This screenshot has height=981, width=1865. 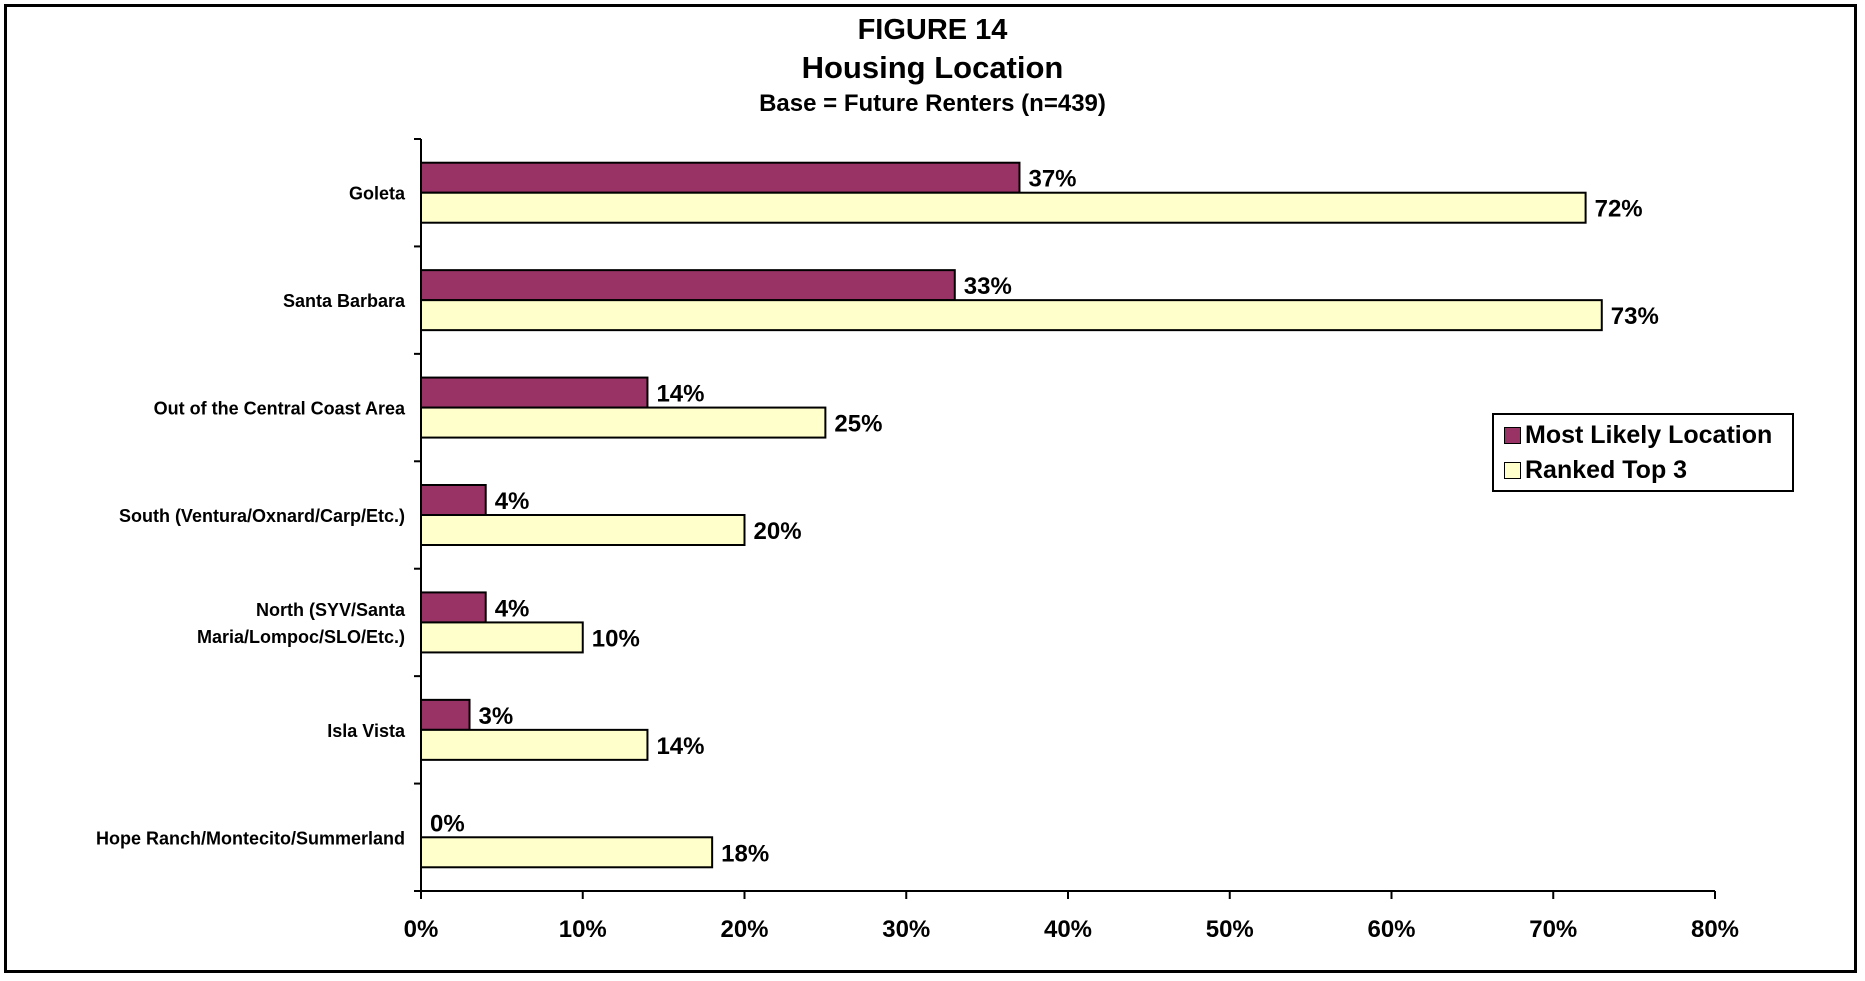 What do you see at coordinates (623, 422) in the screenshot?
I see `bar-ranked-top3-out-of-the-central-coast-area` at bounding box center [623, 422].